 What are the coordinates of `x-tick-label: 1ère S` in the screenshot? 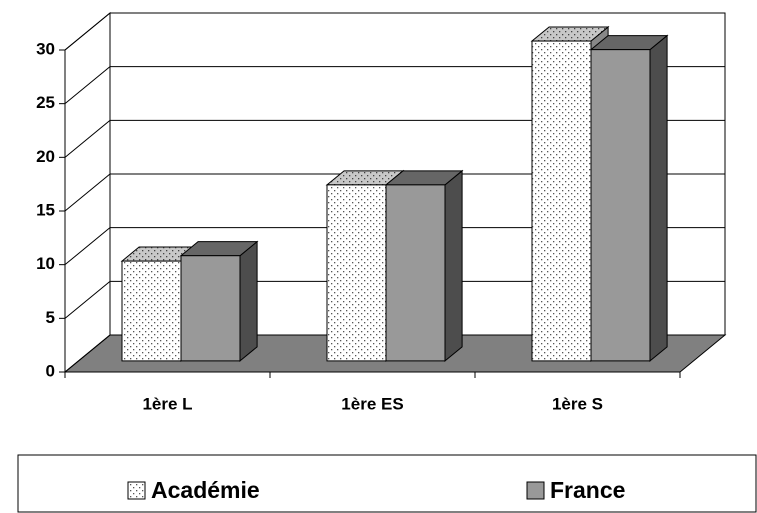 It's located at (577, 403).